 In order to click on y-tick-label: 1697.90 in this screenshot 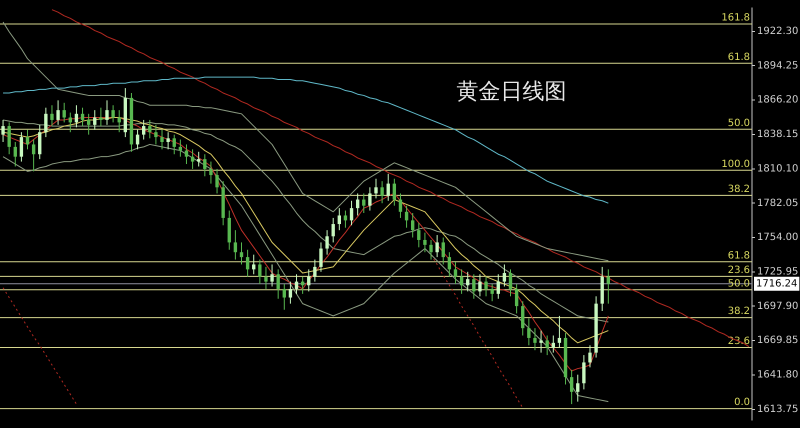, I will do `click(777, 306)`.